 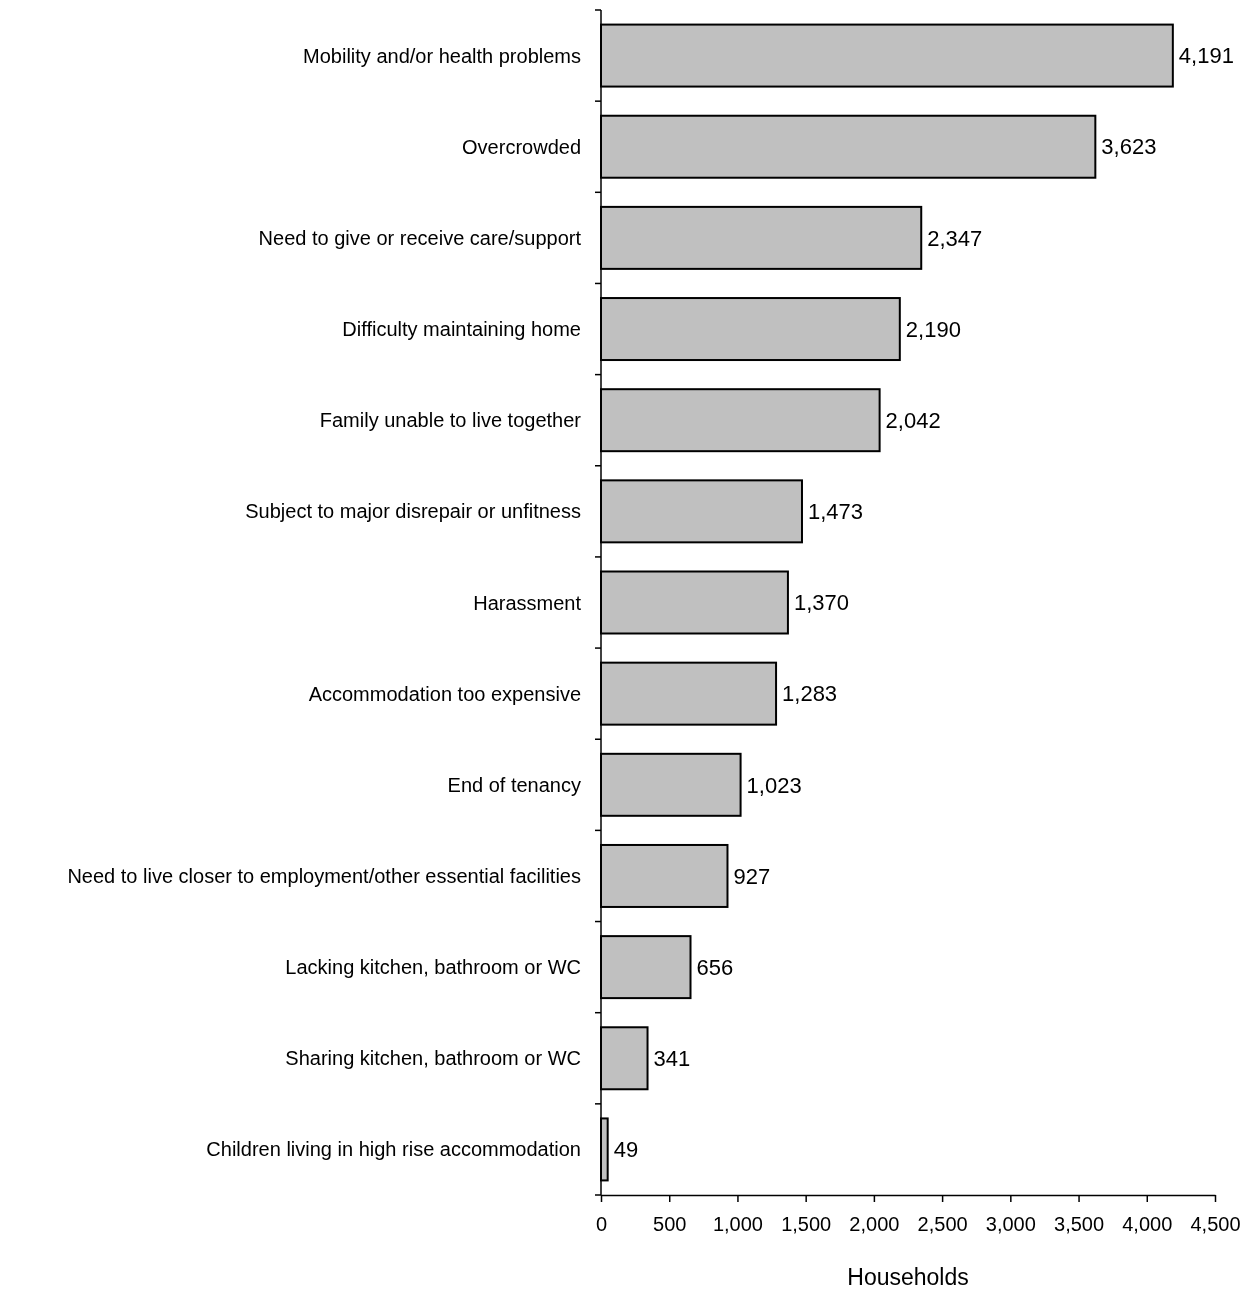 I want to click on x-tick-label: 500, so click(x=670, y=1224).